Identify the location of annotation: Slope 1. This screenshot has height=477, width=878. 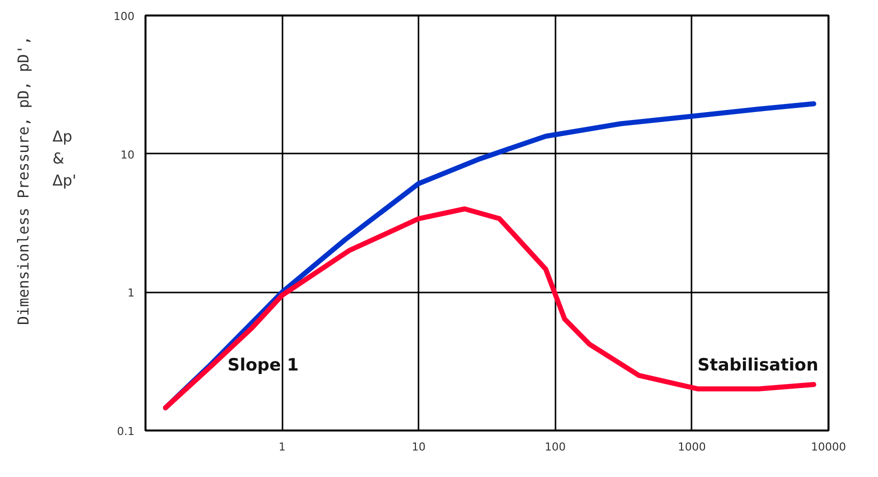
(263, 366).